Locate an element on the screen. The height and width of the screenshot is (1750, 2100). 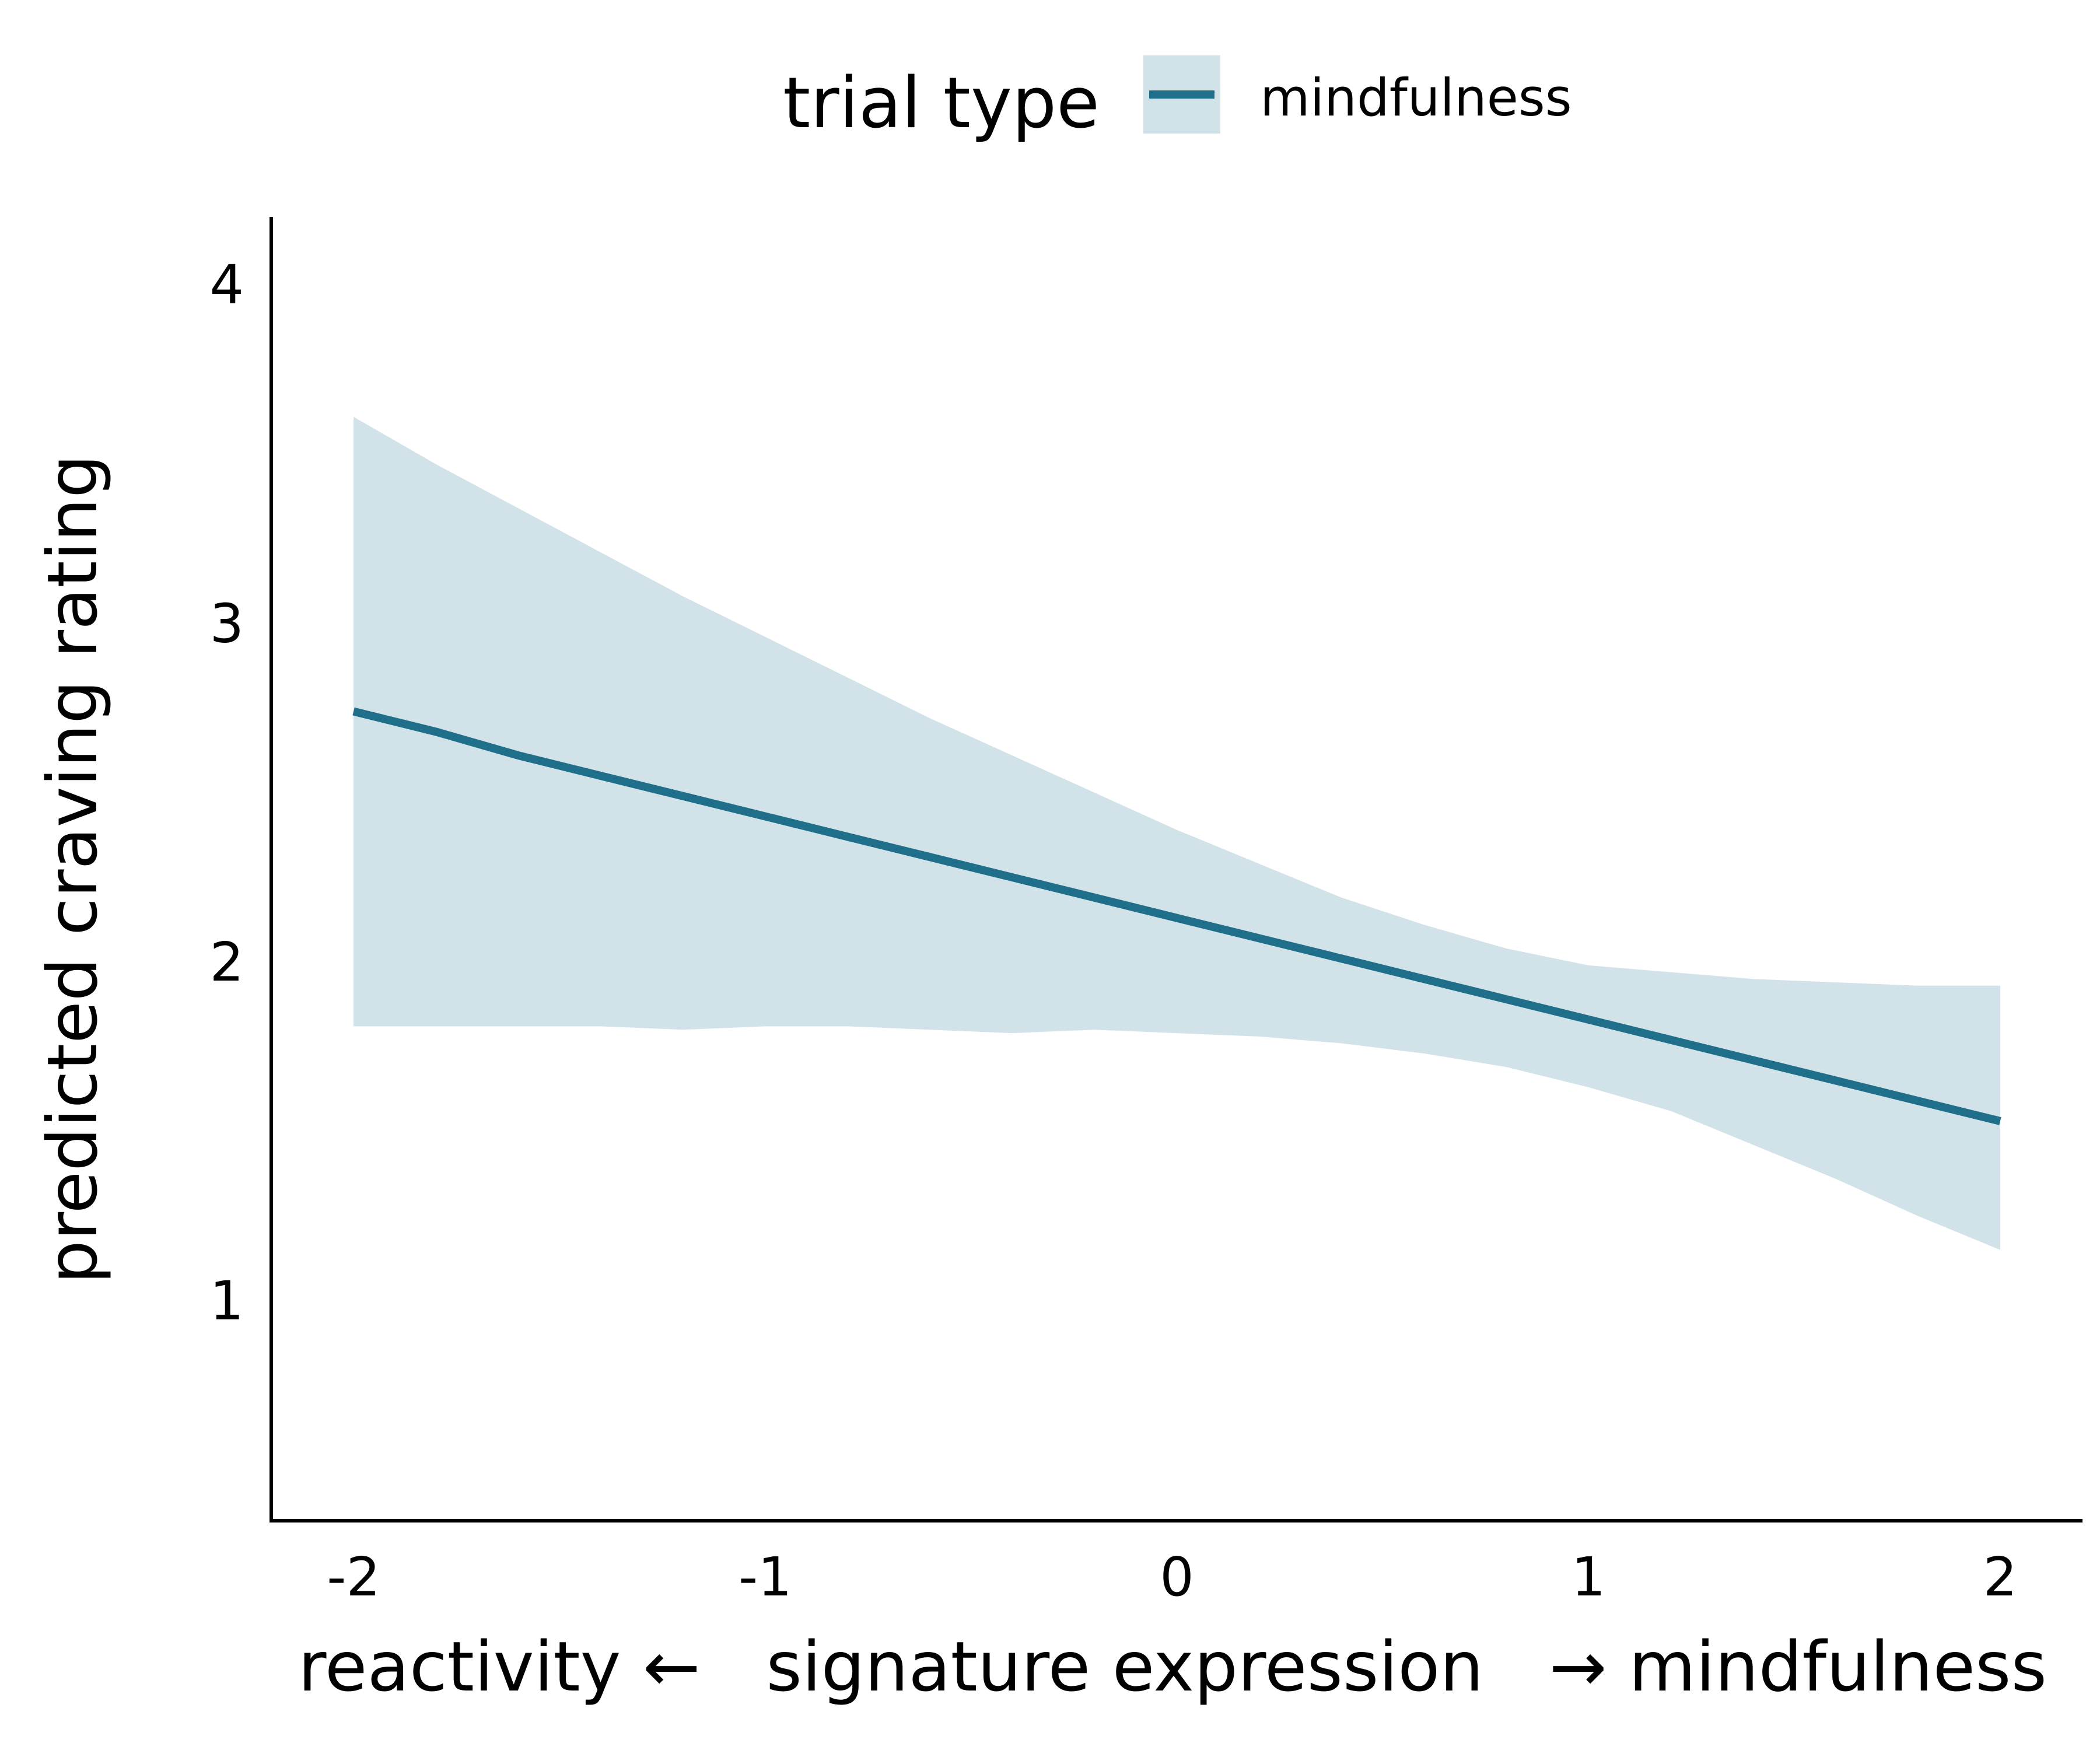
legend-label-mindfulness: mindfulness is located at coordinates (1416, 98).